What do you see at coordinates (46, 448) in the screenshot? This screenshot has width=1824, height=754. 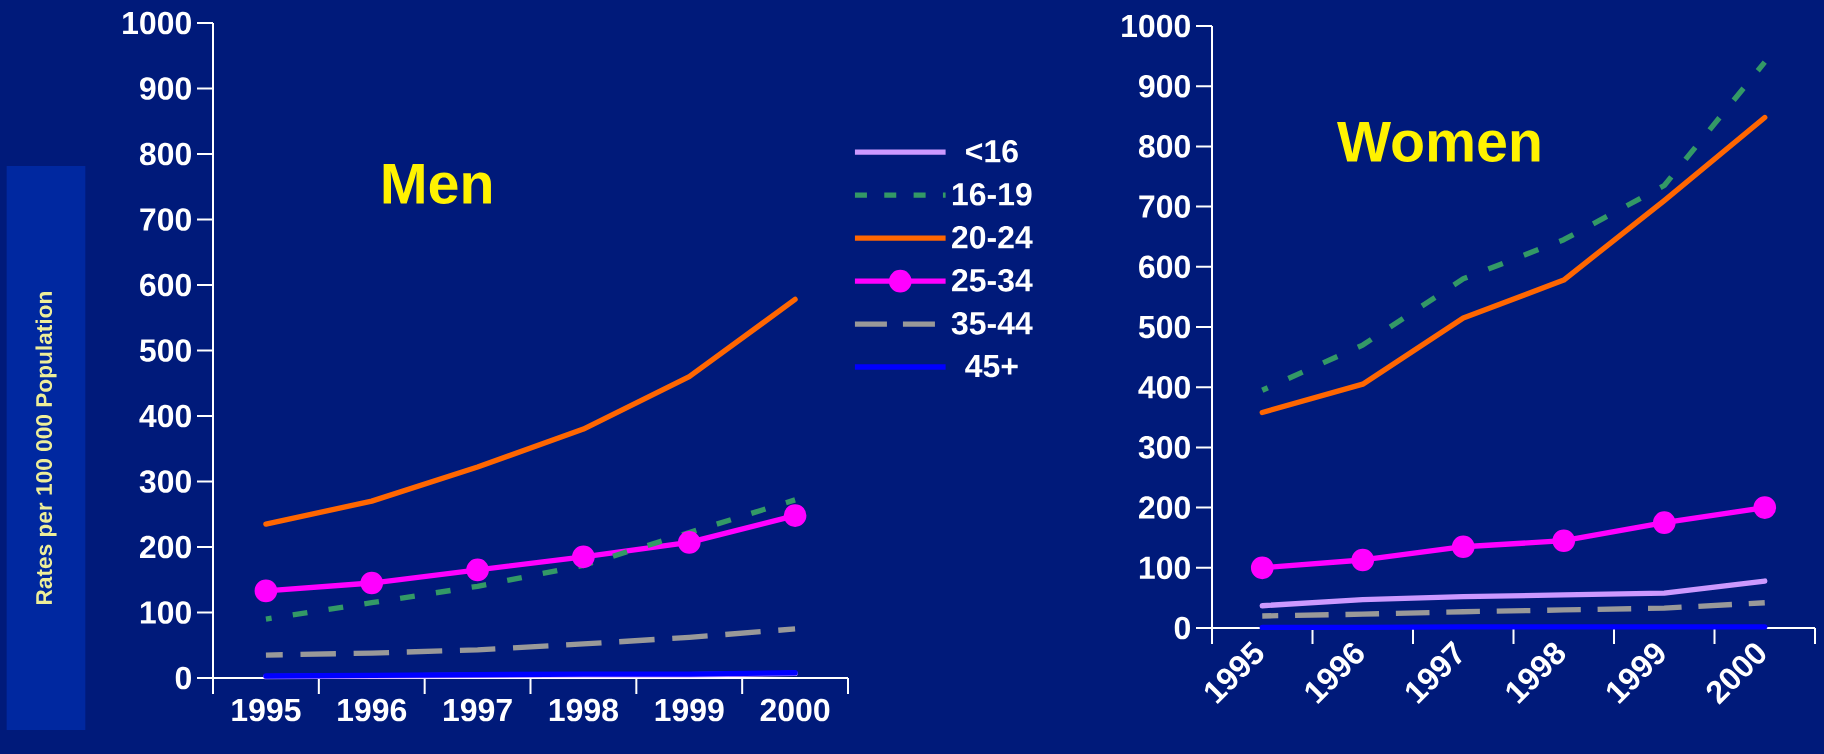 I see `y-axis-title: Rates per 100 000 Population` at bounding box center [46, 448].